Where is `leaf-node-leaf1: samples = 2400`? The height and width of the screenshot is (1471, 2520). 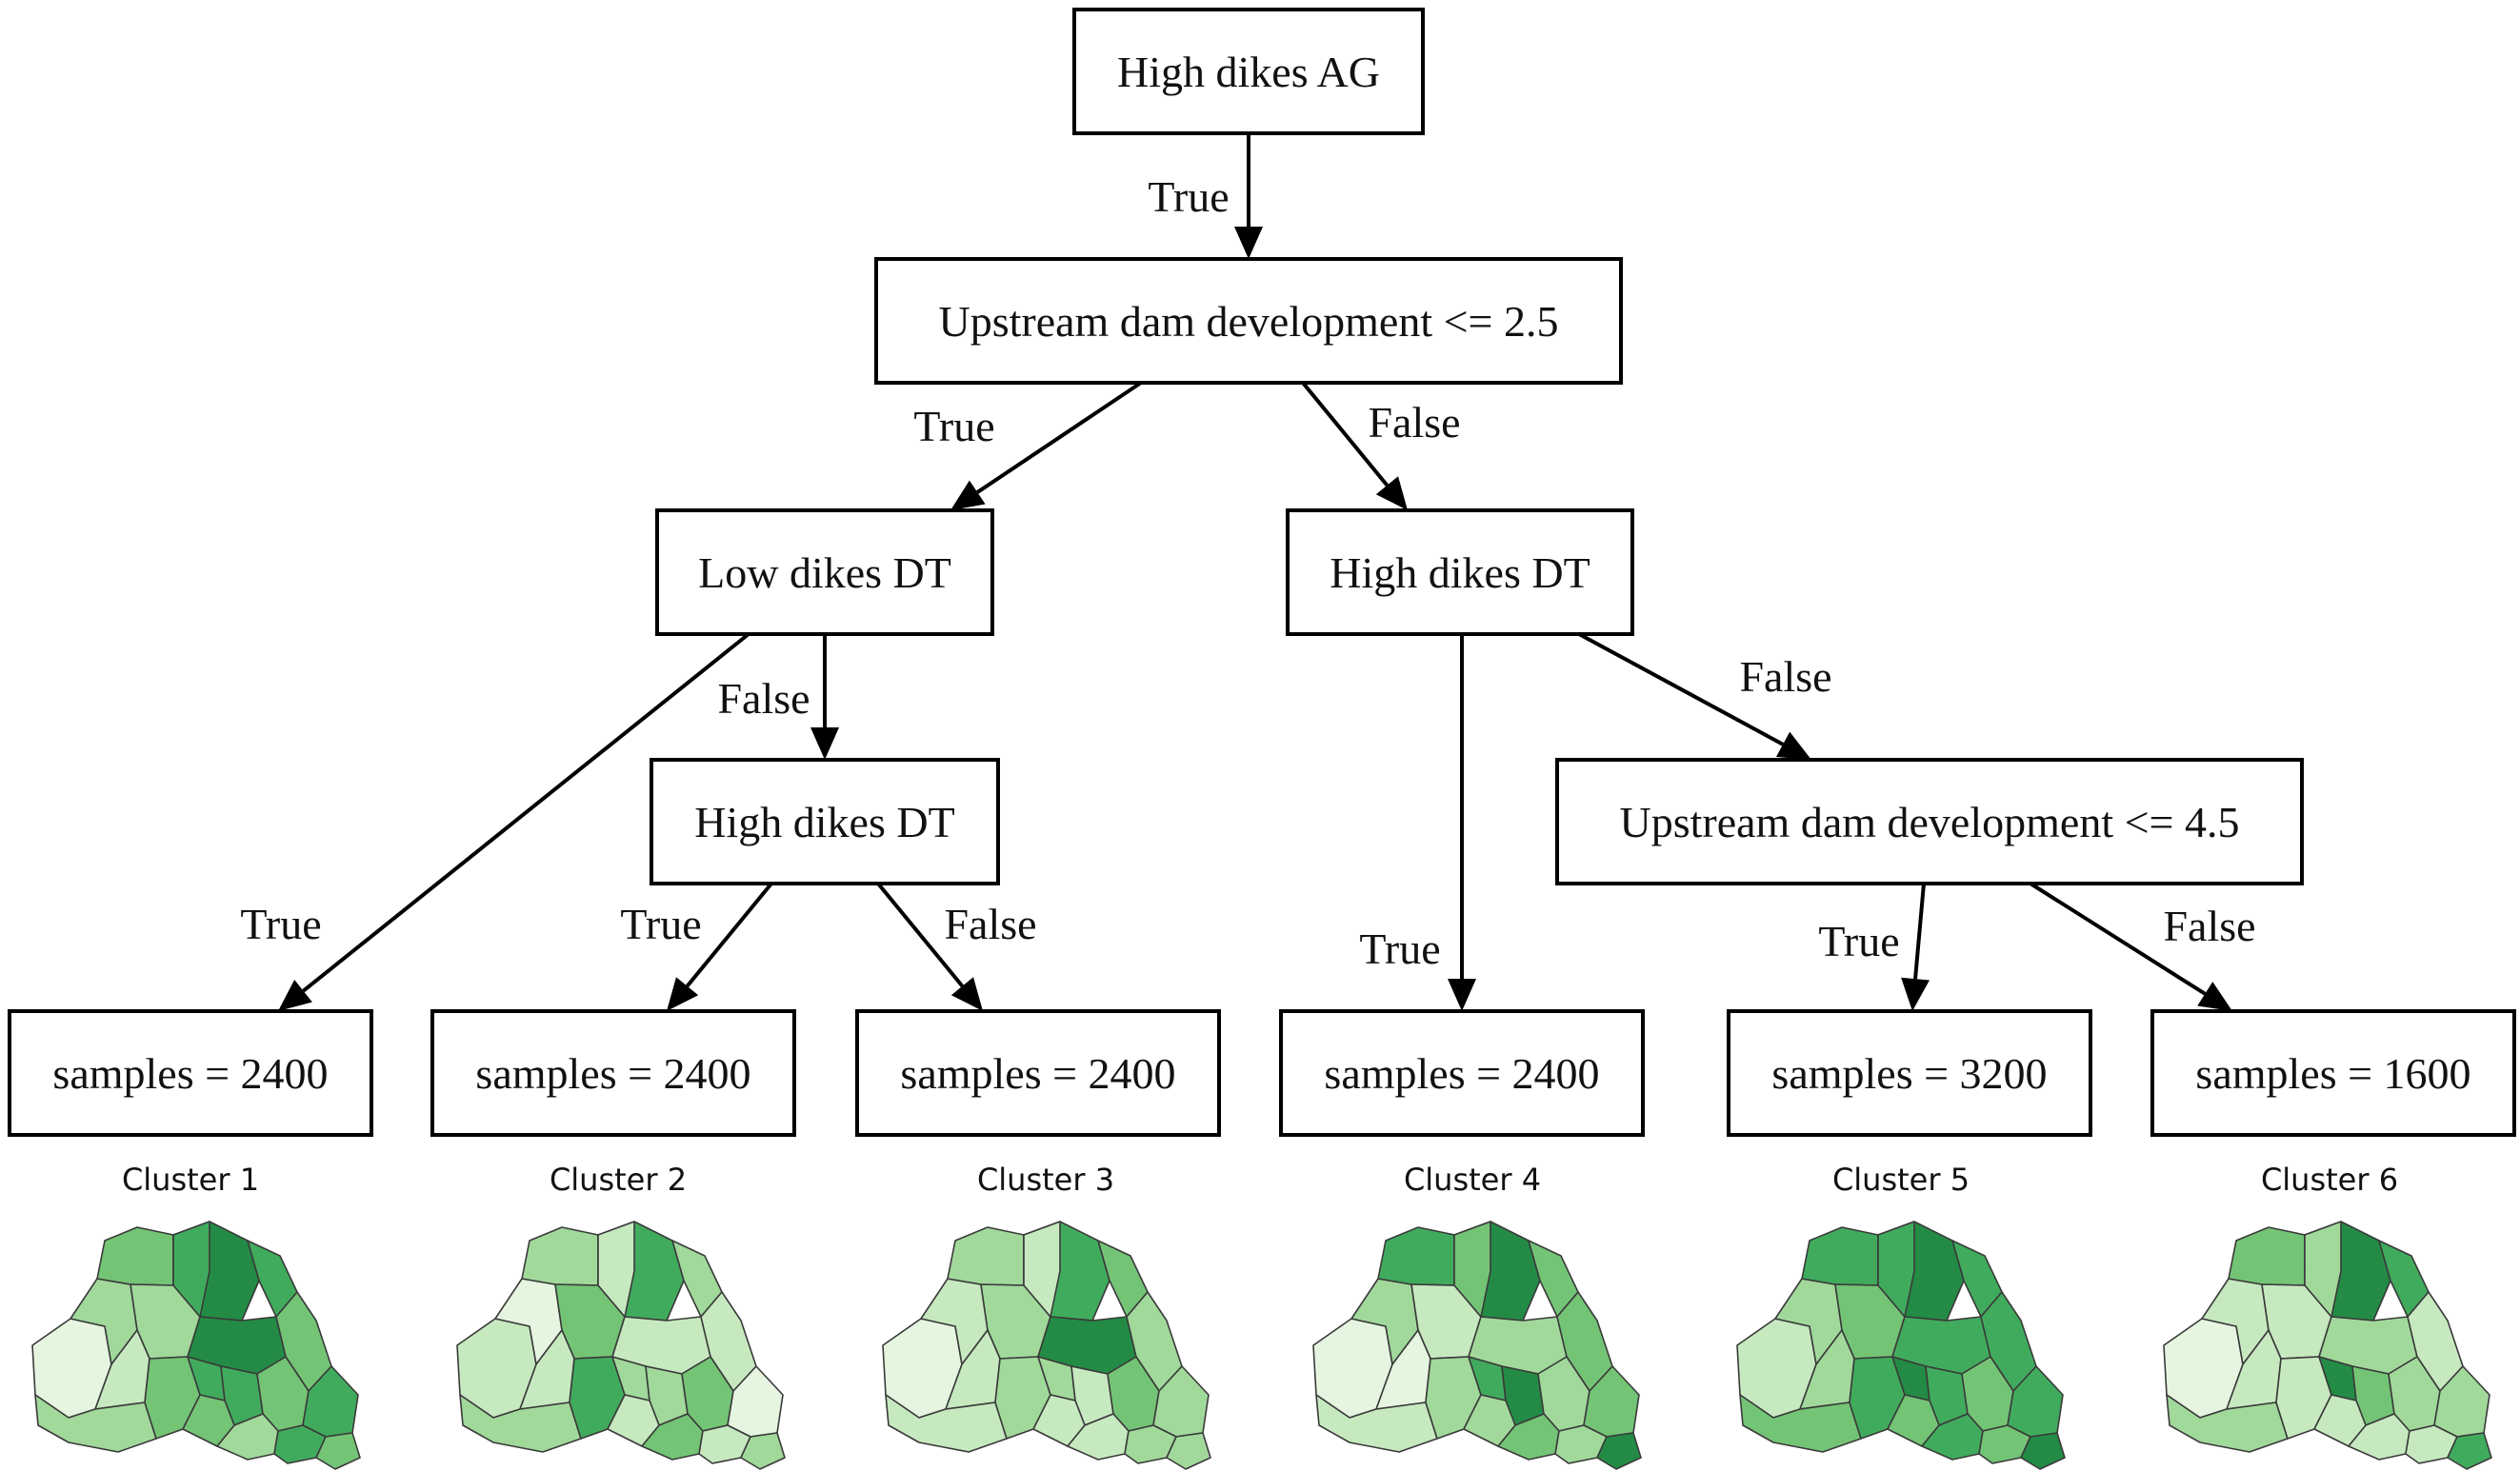
leaf-node-leaf1: samples = 2400 is located at coordinates (190, 1073).